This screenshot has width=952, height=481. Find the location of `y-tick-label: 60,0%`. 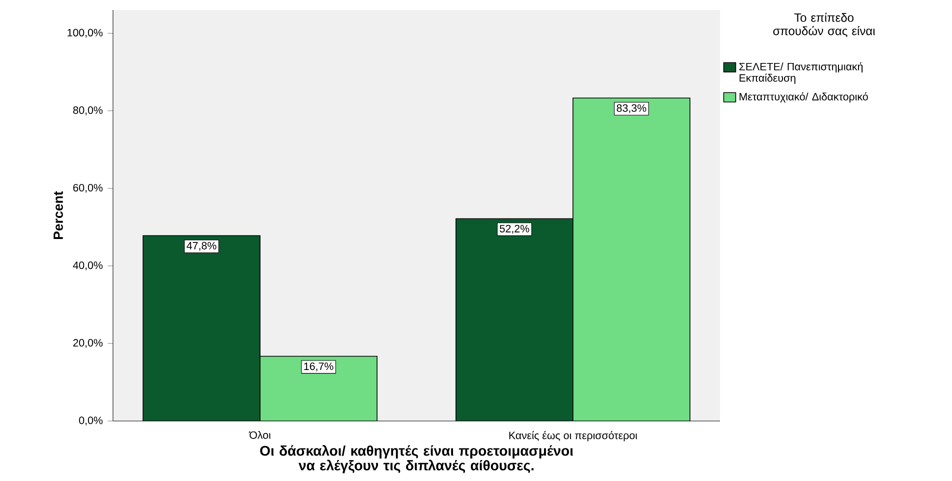

y-tick-label: 60,0% is located at coordinates (88, 188).